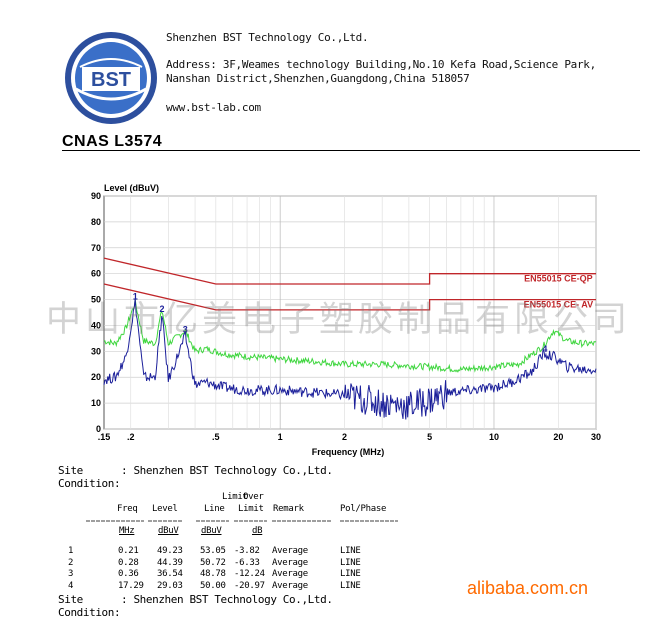  Describe the element at coordinates (128, 551) in the screenshot. I see `row-freq: 0.21` at that location.